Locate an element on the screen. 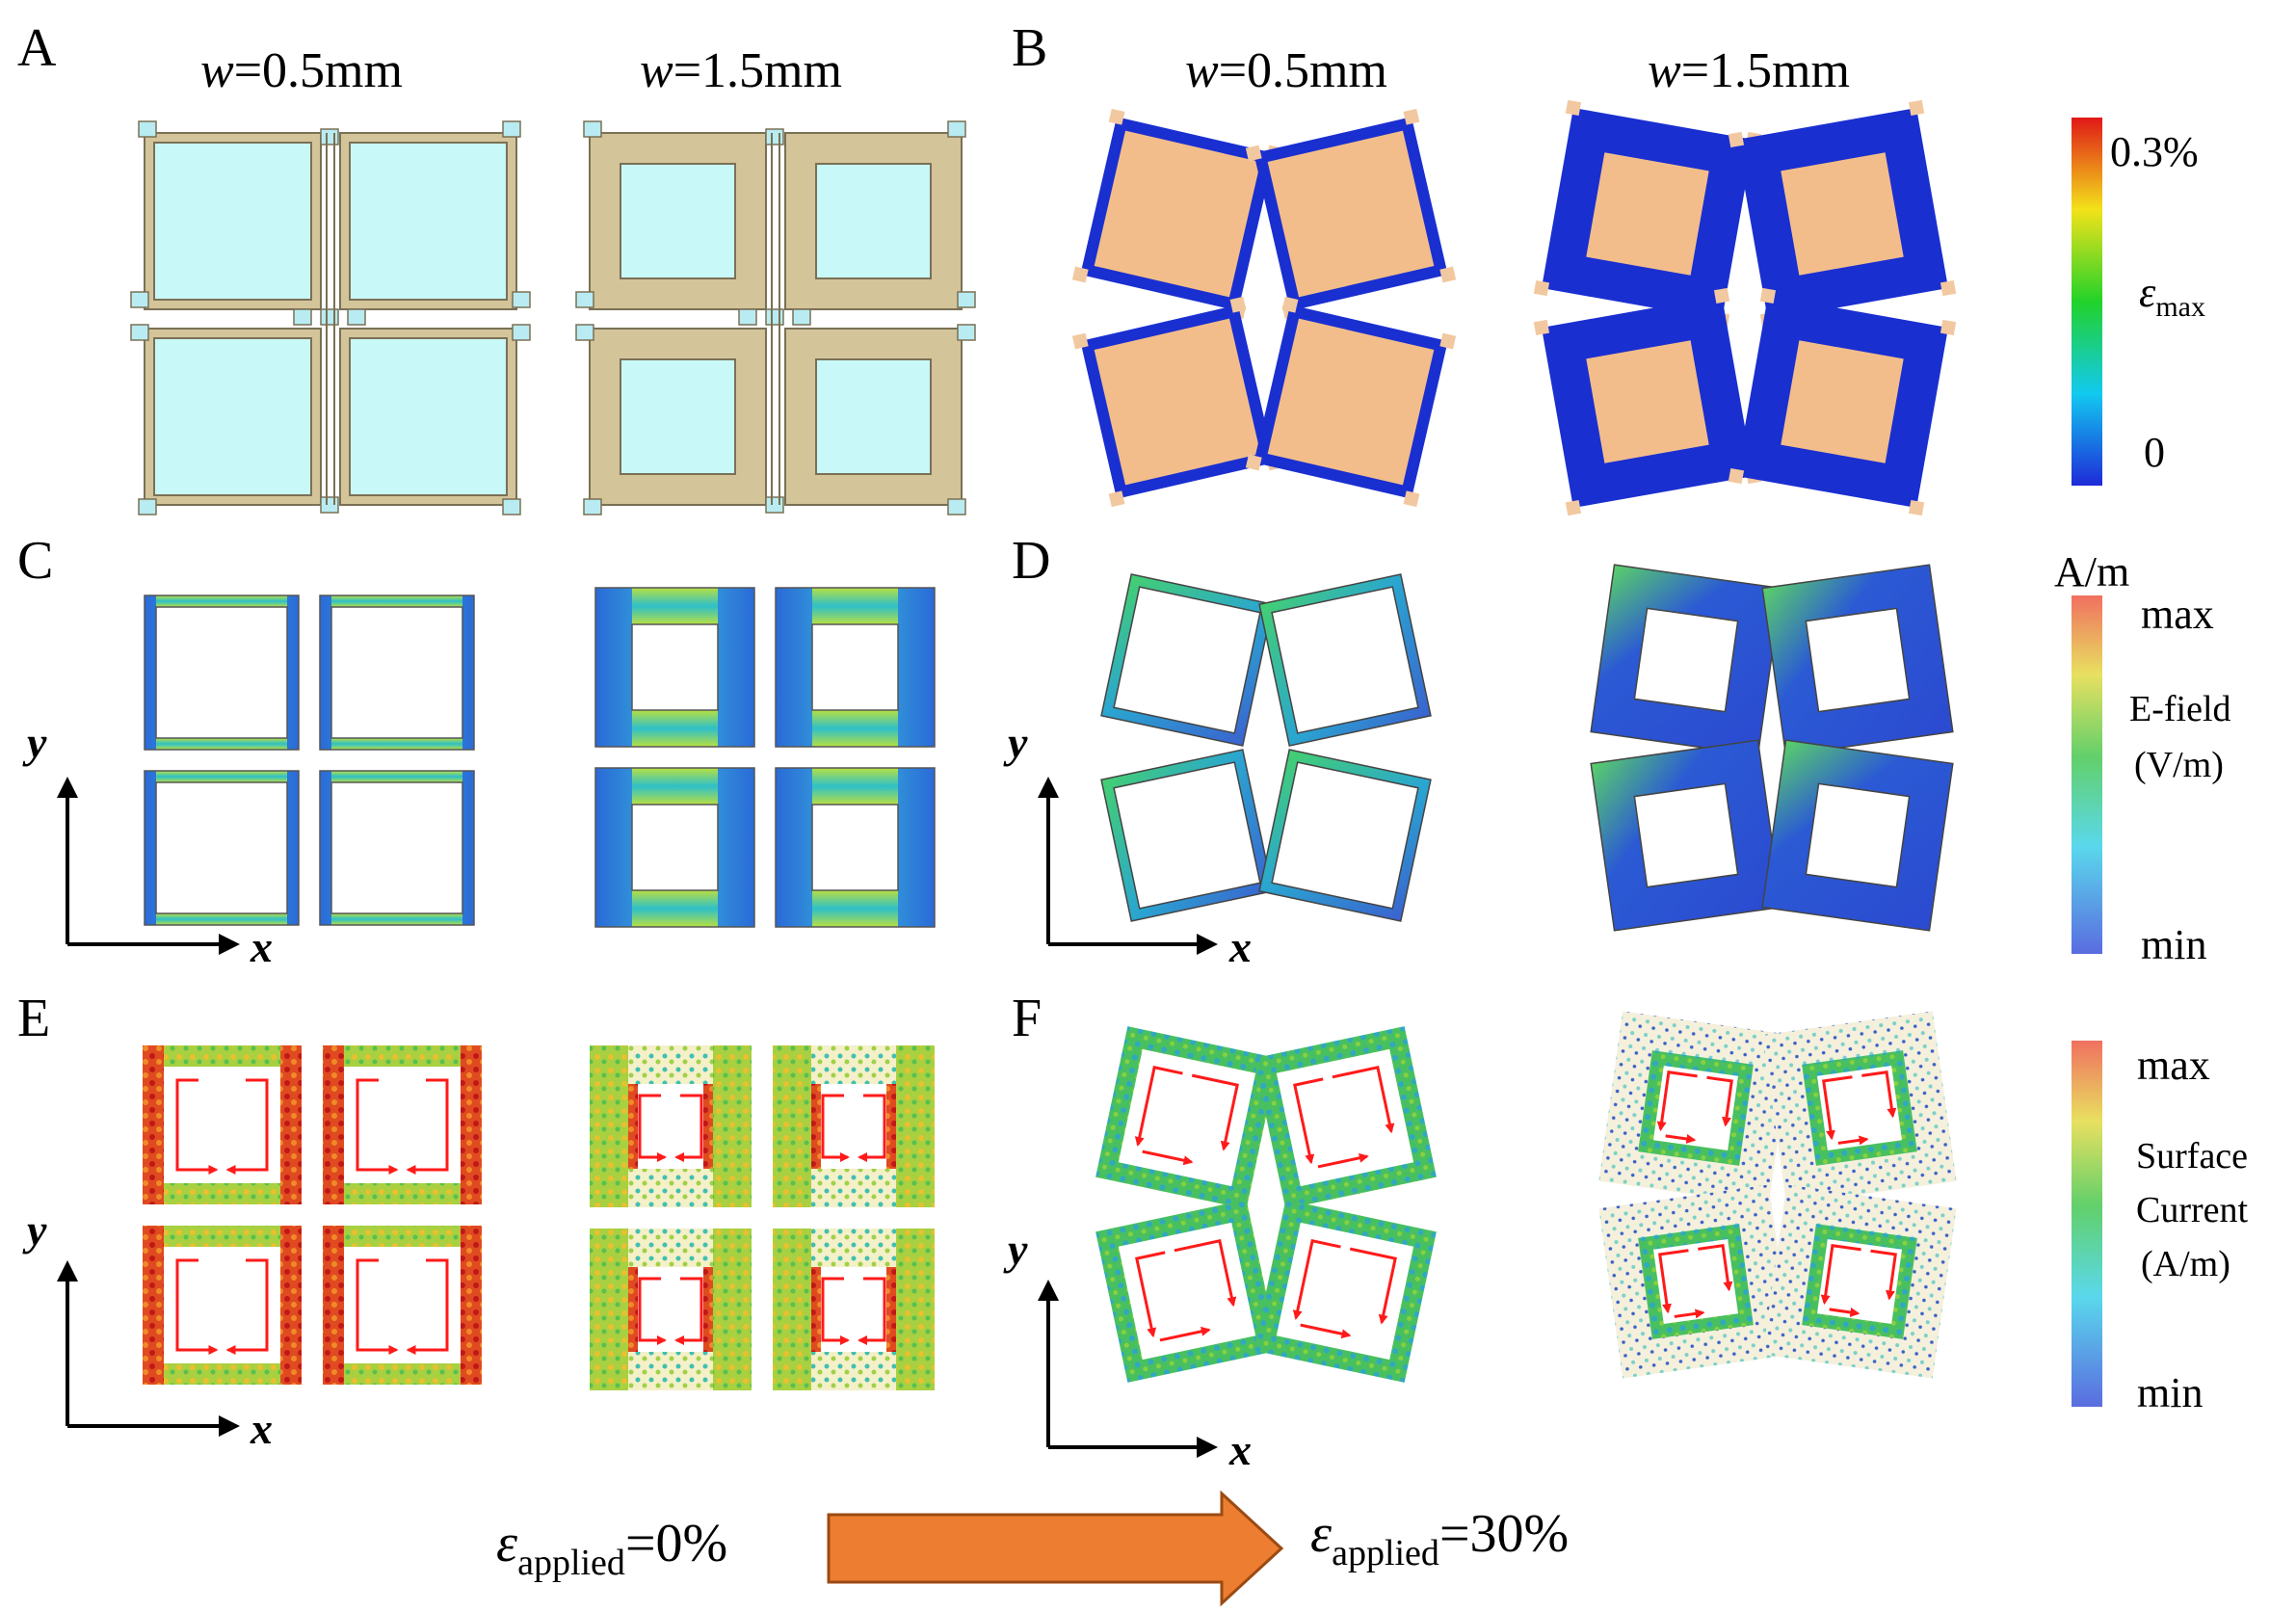 This screenshot has height=1612, width=2296. current-colorbar-min: min is located at coordinates (2170, 1392).